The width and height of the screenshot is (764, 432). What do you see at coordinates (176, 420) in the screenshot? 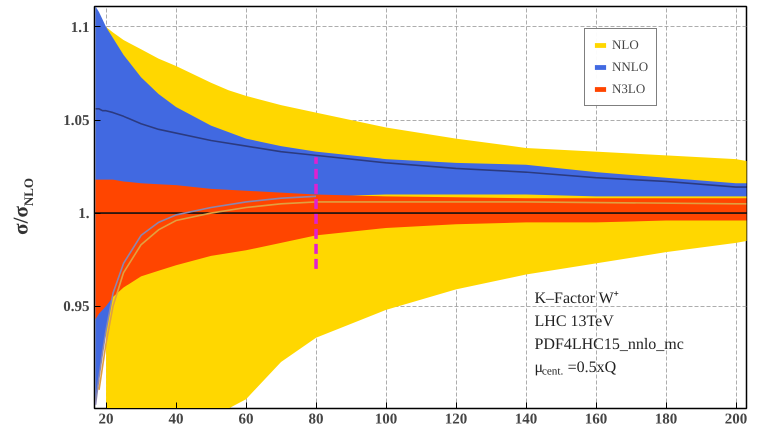
I see `x-tick-label: 40` at bounding box center [176, 420].